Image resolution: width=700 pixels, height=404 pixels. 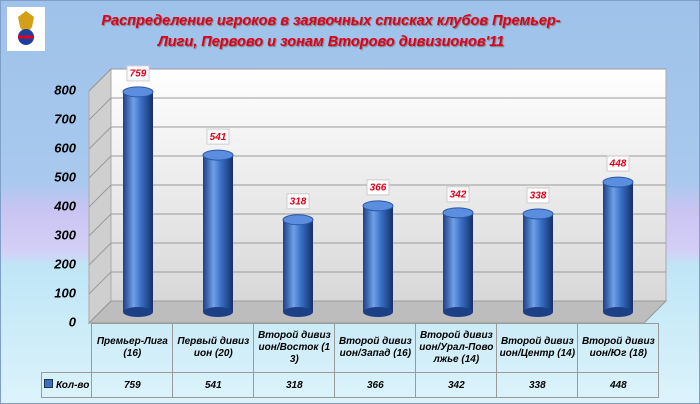 What do you see at coordinates (375, 385) in the screenshot?
I see `table-value: 366` at bounding box center [375, 385].